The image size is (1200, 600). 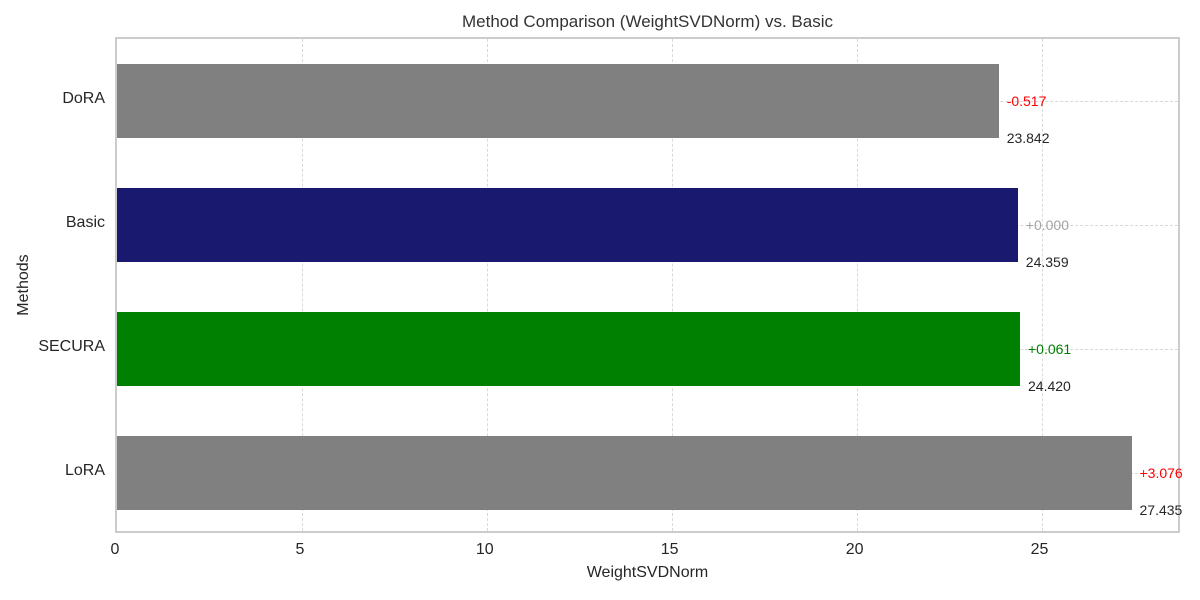 What do you see at coordinates (83, 98) in the screenshot?
I see `y-tick-label: DoRA` at bounding box center [83, 98].